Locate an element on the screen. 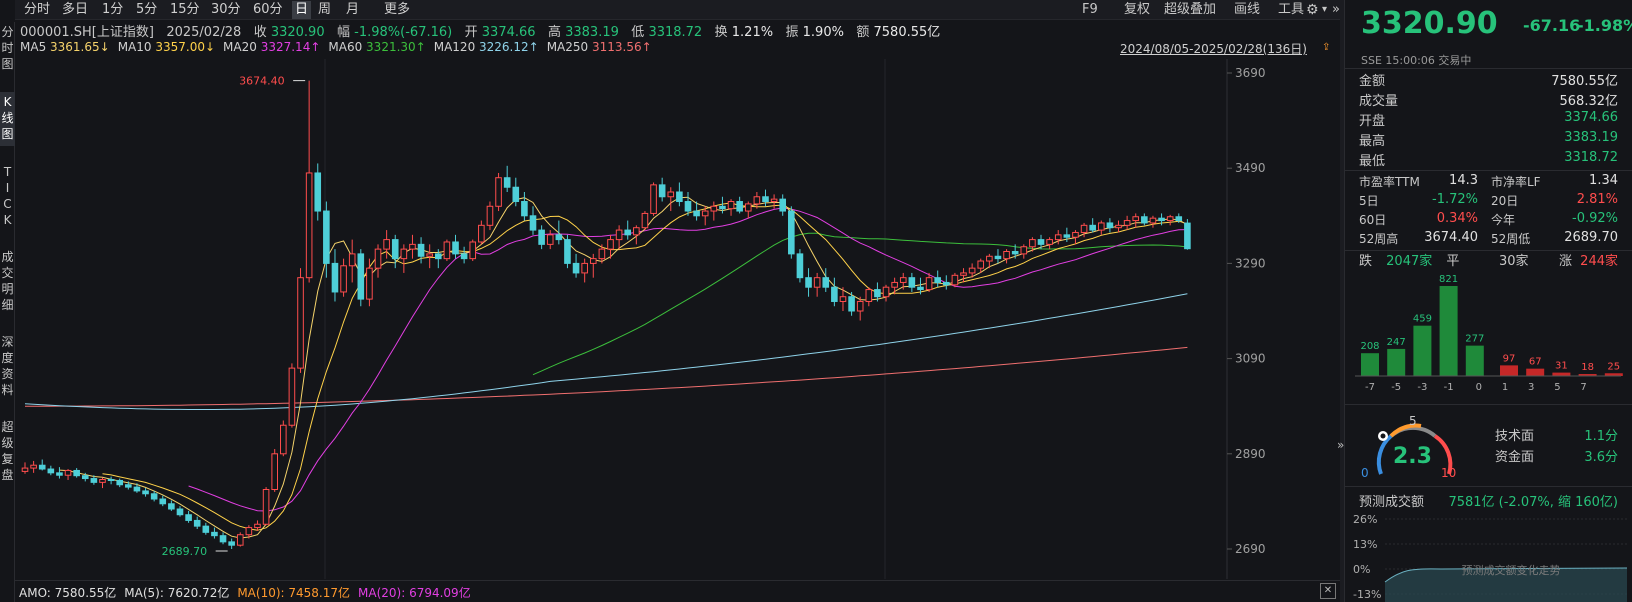 The width and height of the screenshot is (1632, 602). volume-ma-item: AMO: 7580.55亿 is located at coordinates (68, 593).